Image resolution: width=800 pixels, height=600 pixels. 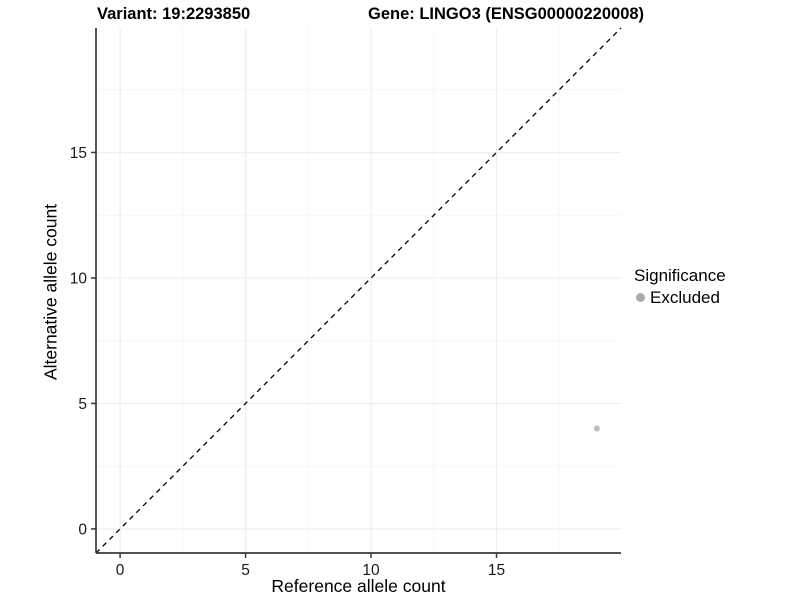 What do you see at coordinates (82, 529) in the screenshot?
I see `y-tick-label: 0` at bounding box center [82, 529].